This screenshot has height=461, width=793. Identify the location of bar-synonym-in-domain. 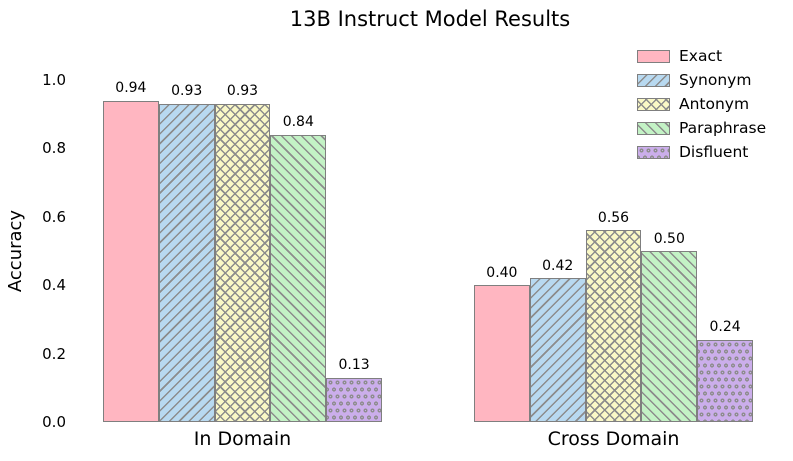
(186, 262).